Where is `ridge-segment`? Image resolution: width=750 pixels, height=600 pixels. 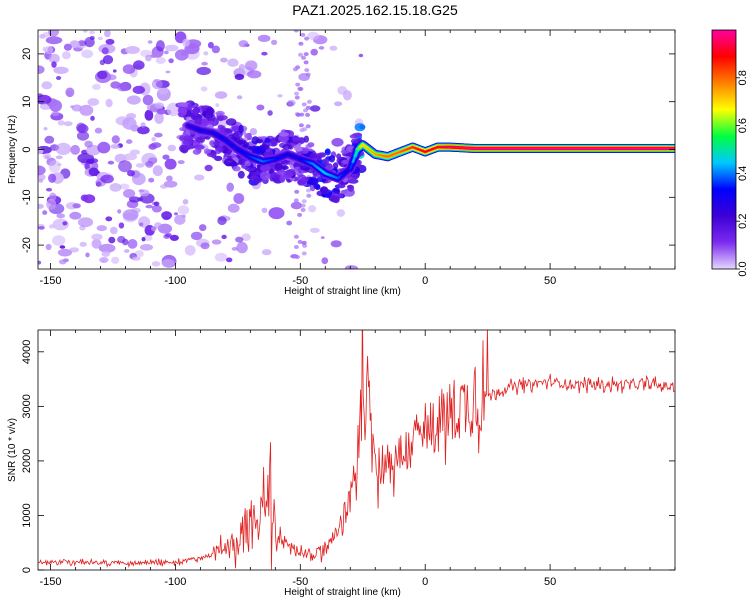 ridge-segment is located at coordinates (354, 159).